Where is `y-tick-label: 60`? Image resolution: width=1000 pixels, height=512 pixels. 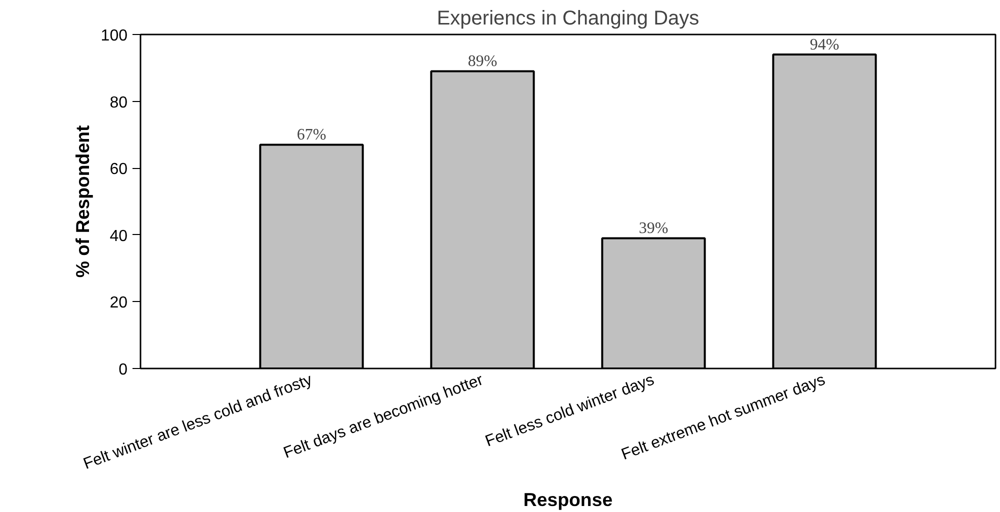
y-tick-label: 60 is located at coordinates (119, 169).